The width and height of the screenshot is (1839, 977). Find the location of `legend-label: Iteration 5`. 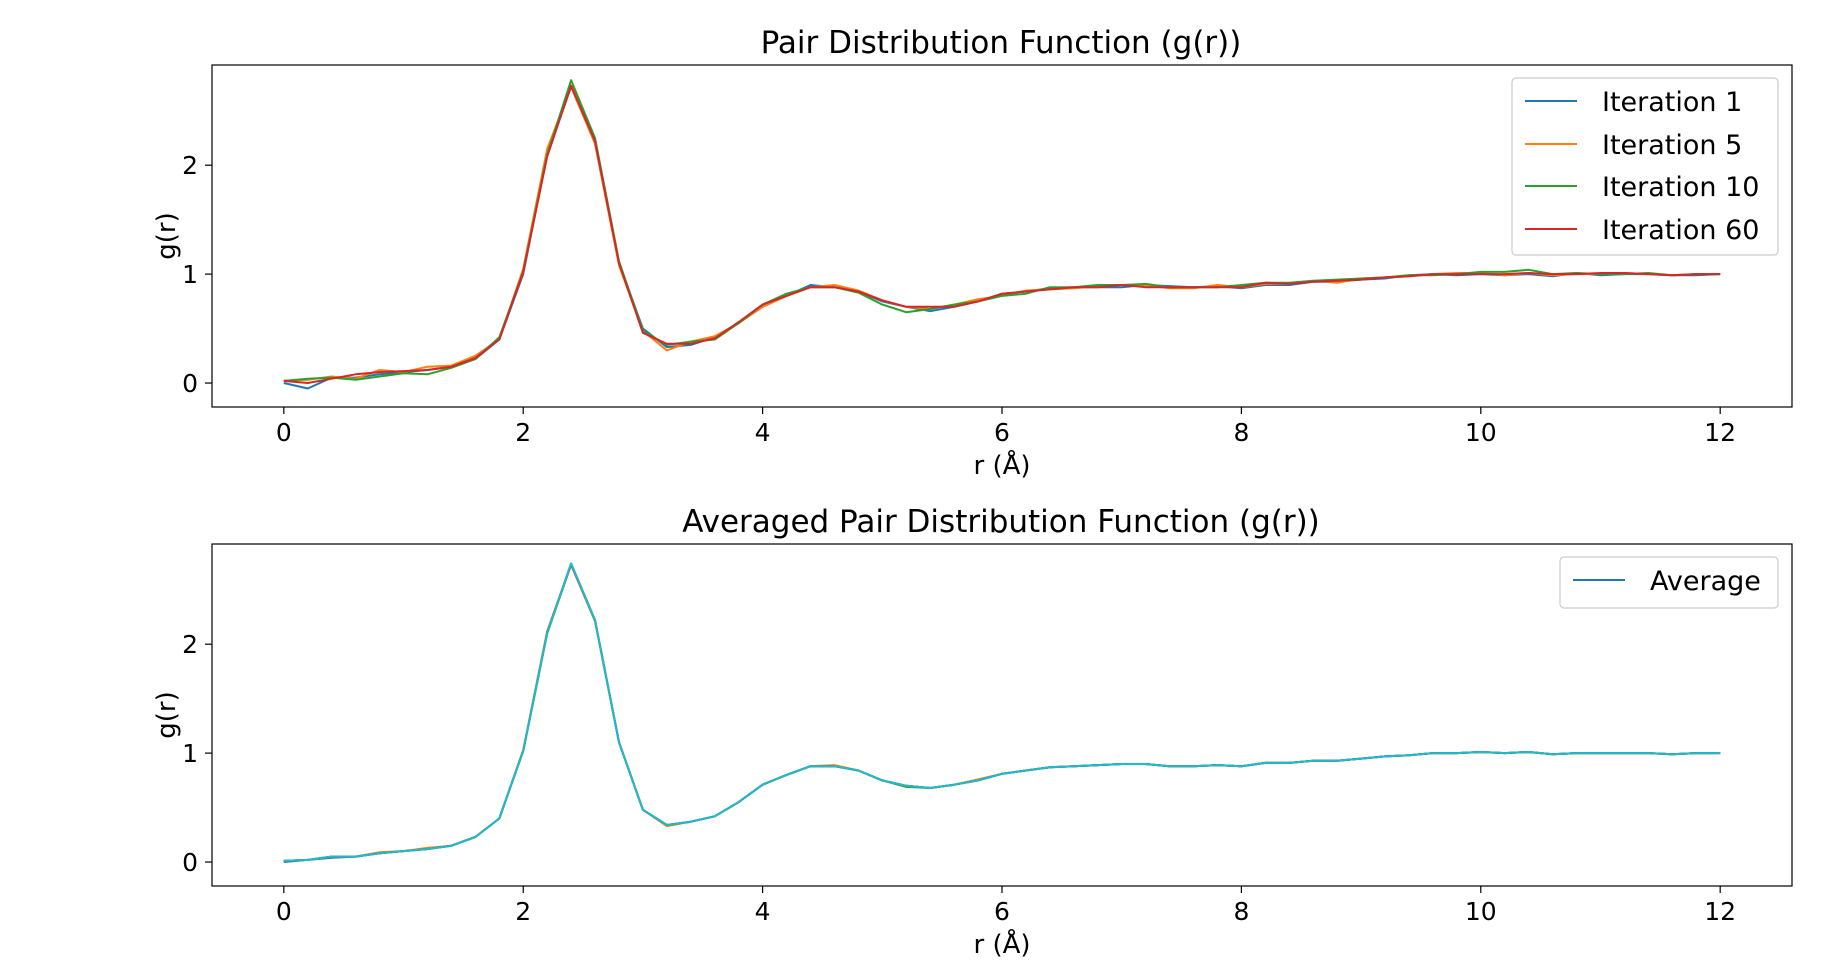

legend-label: Iteration 5 is located at coordinates (1672, 145).